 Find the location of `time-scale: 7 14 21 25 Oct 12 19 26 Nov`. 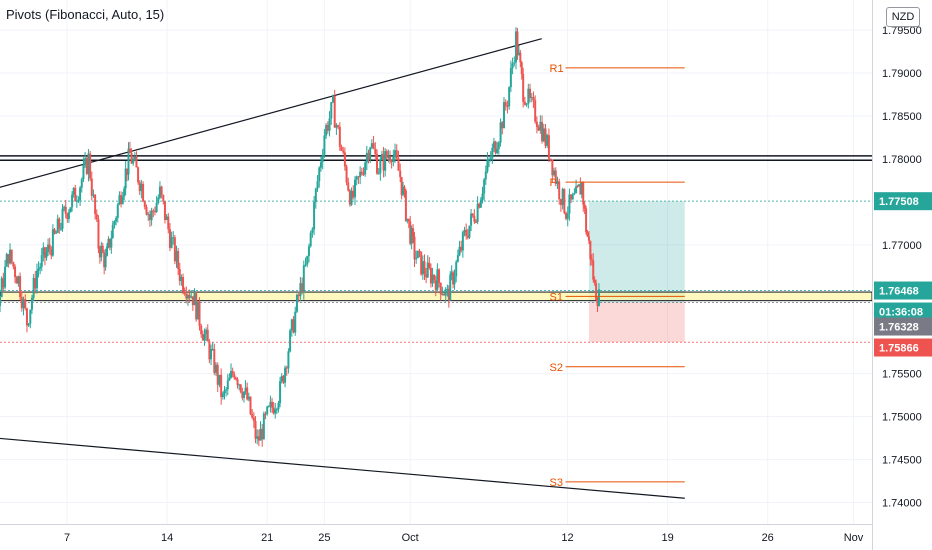

time-scale: 7 14 21 25 Oct 12 19 26 Nov is located at coordinates (436, 537).